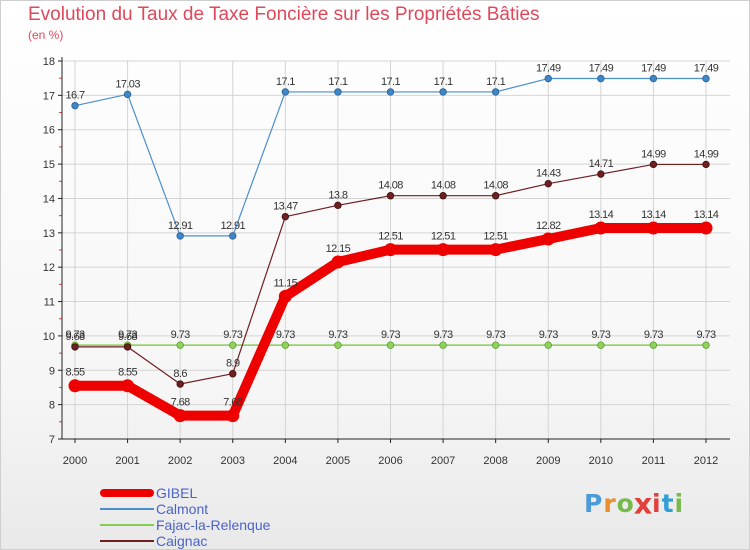  I want to click on data-label: 13.47, so click(285, 207).